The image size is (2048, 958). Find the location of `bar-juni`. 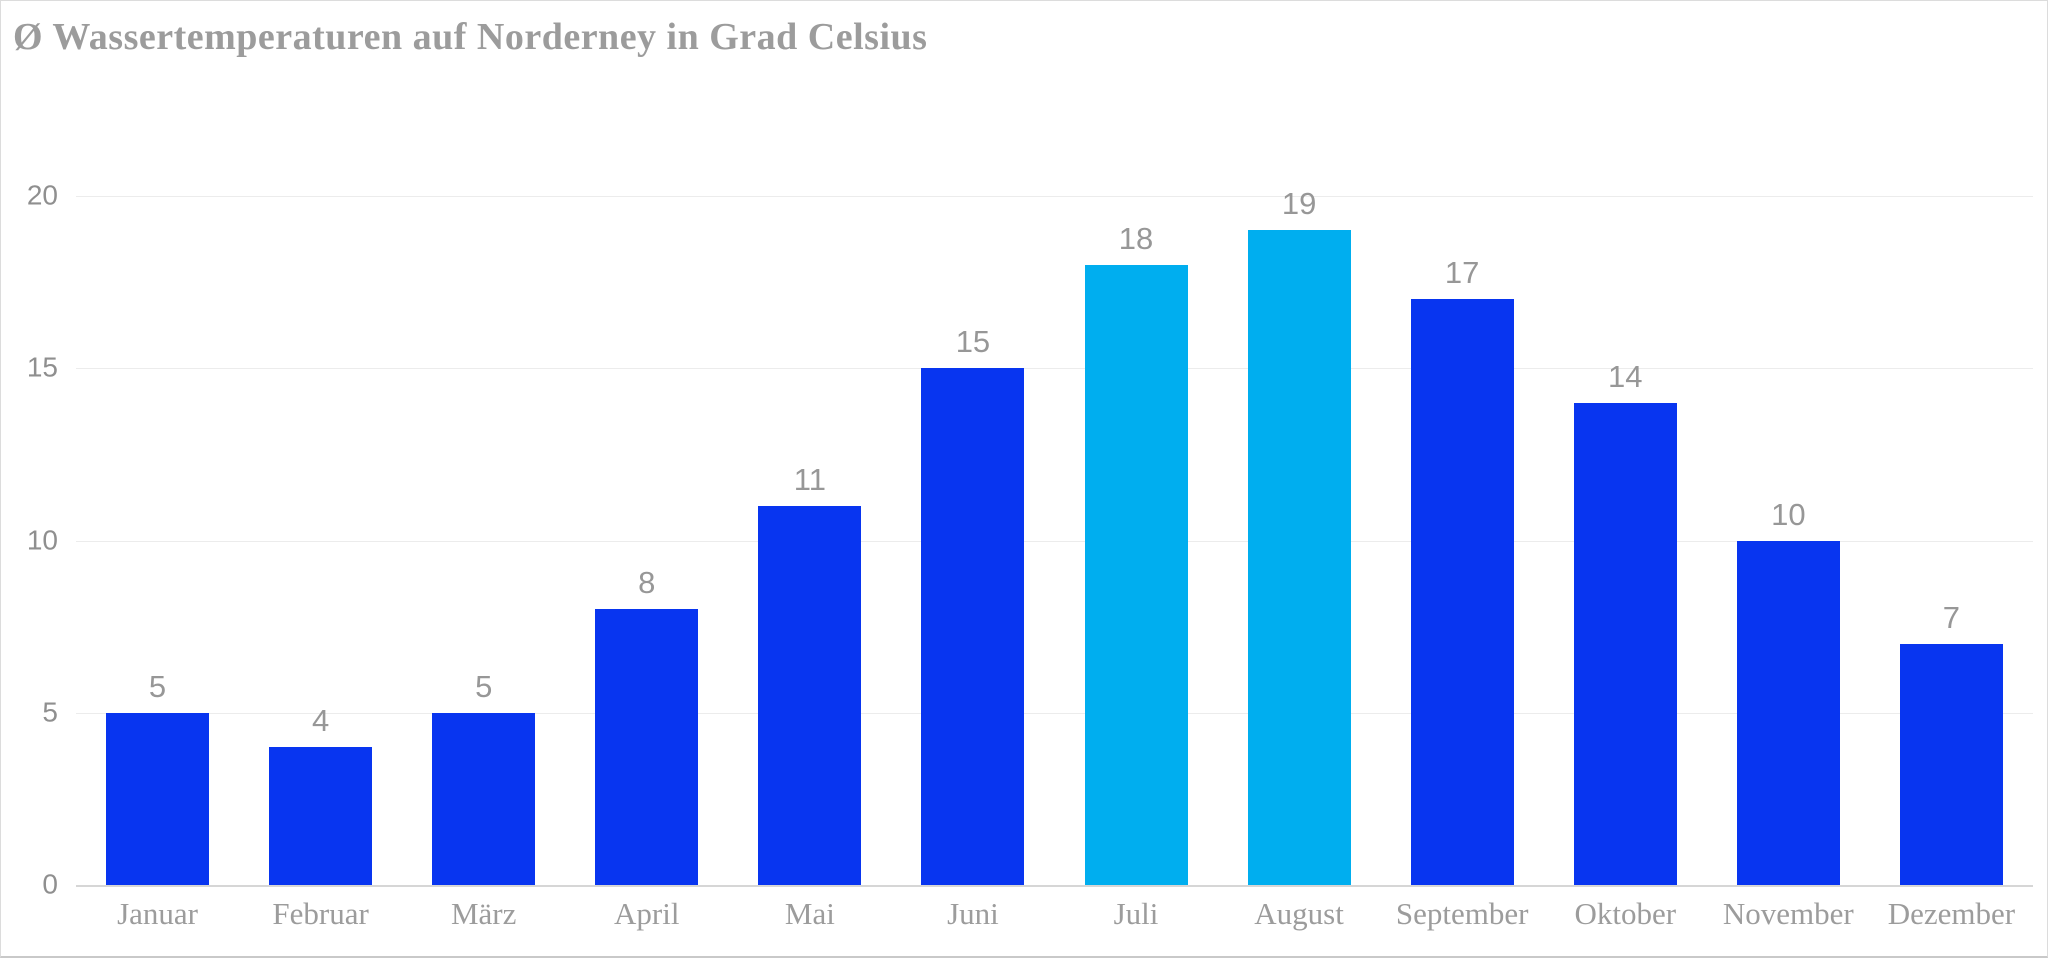

bar-juni is located at coordinates (973, 626).